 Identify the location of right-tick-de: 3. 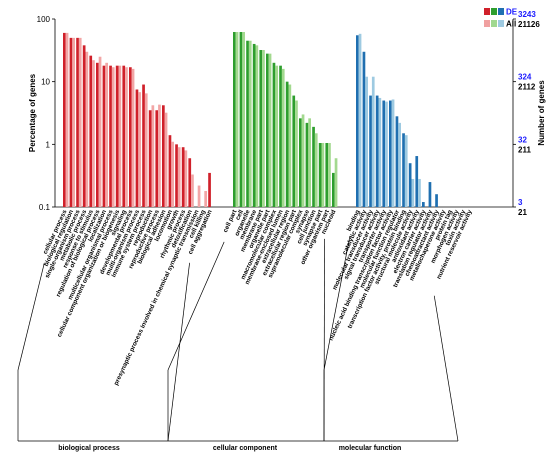
(520, 202).